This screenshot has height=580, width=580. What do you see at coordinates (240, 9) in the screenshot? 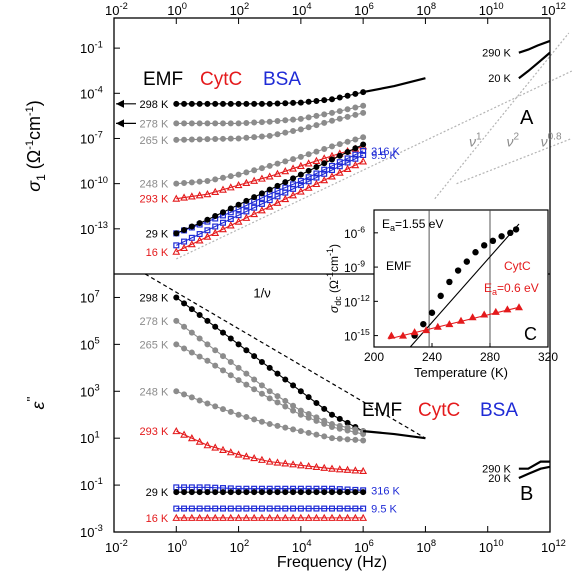
I see `top-axis-tick-label: 10²` at bounding box center [240, 9].